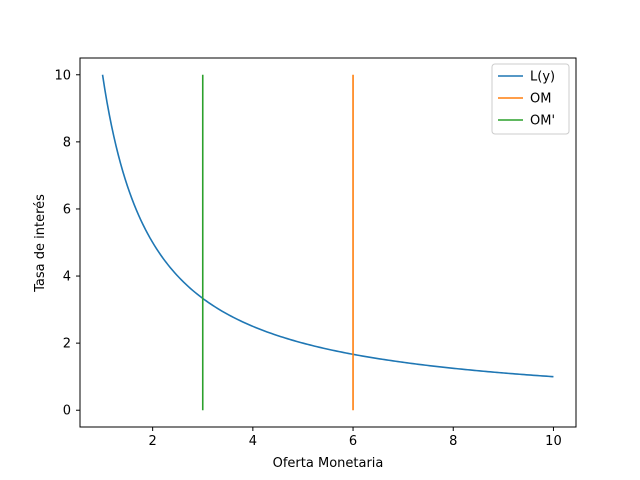  Describe the element at coordinates (67, 344) in the screenshot. I see `y-tick-label: 2` at that location.